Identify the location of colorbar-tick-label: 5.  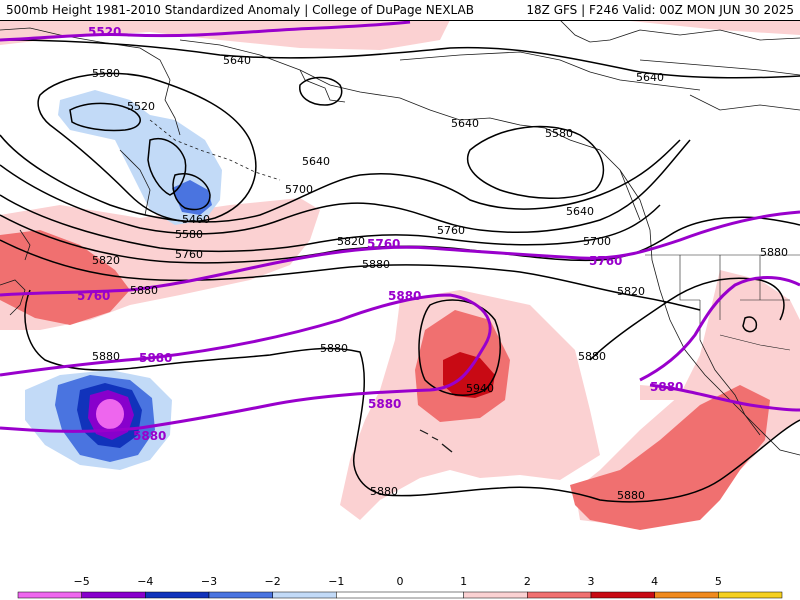
(718, 581).